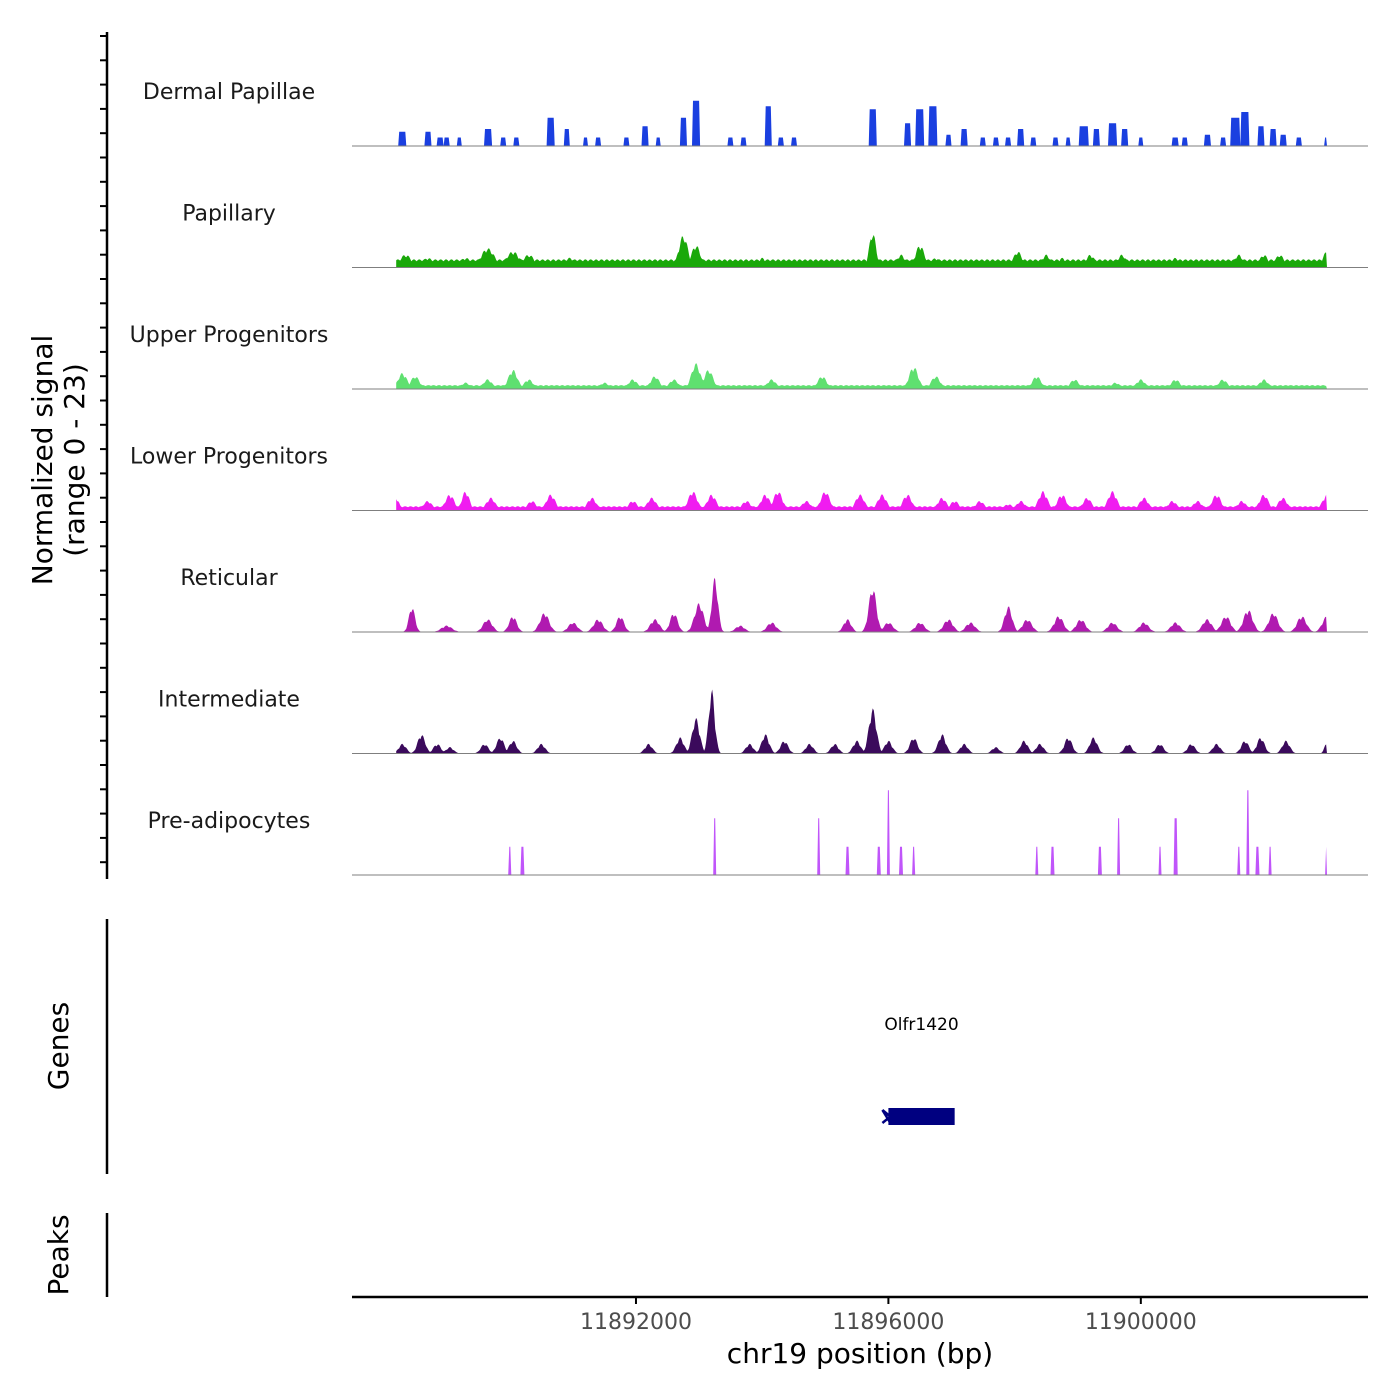 The width and height of the screenshot is (1400, 1400). I want to click on track-pre-adipocytes: Pre-adipocytes, so click(758, 833).